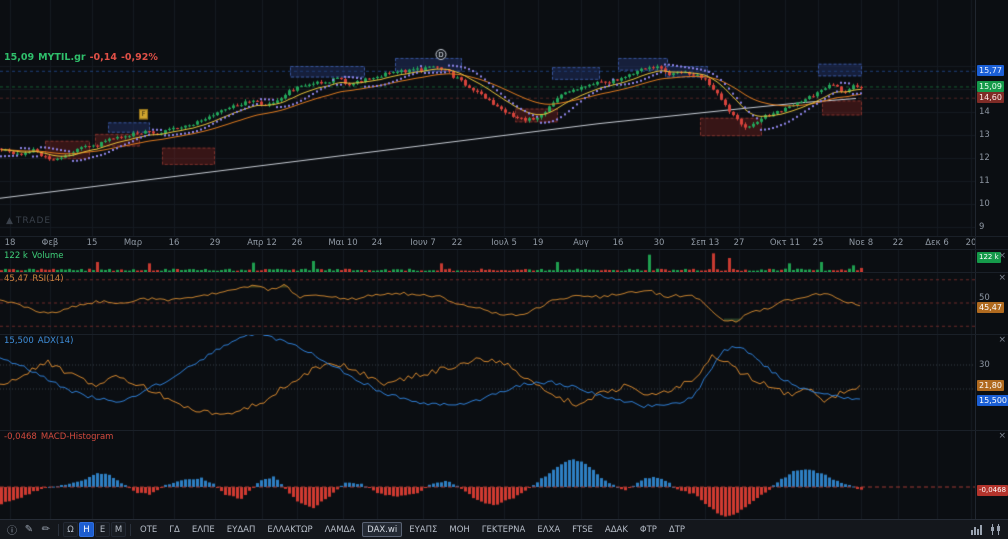 The image size is (1008, 539). I want to click on marker-icon: ✏, so click(46, 529).